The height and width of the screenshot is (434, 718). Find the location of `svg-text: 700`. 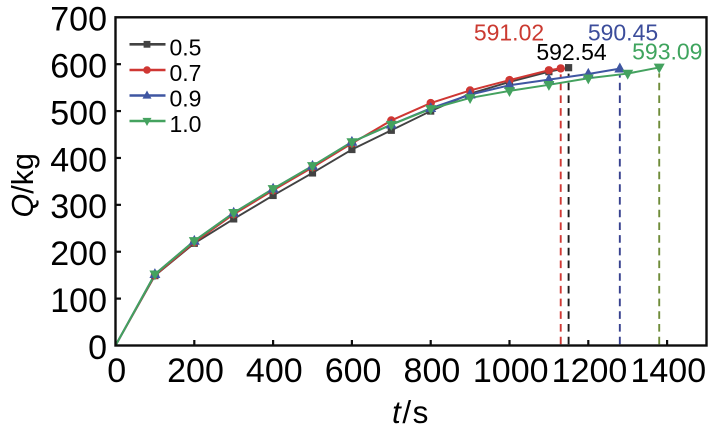

svg-text: 700 is located at coordinates (78, 20).